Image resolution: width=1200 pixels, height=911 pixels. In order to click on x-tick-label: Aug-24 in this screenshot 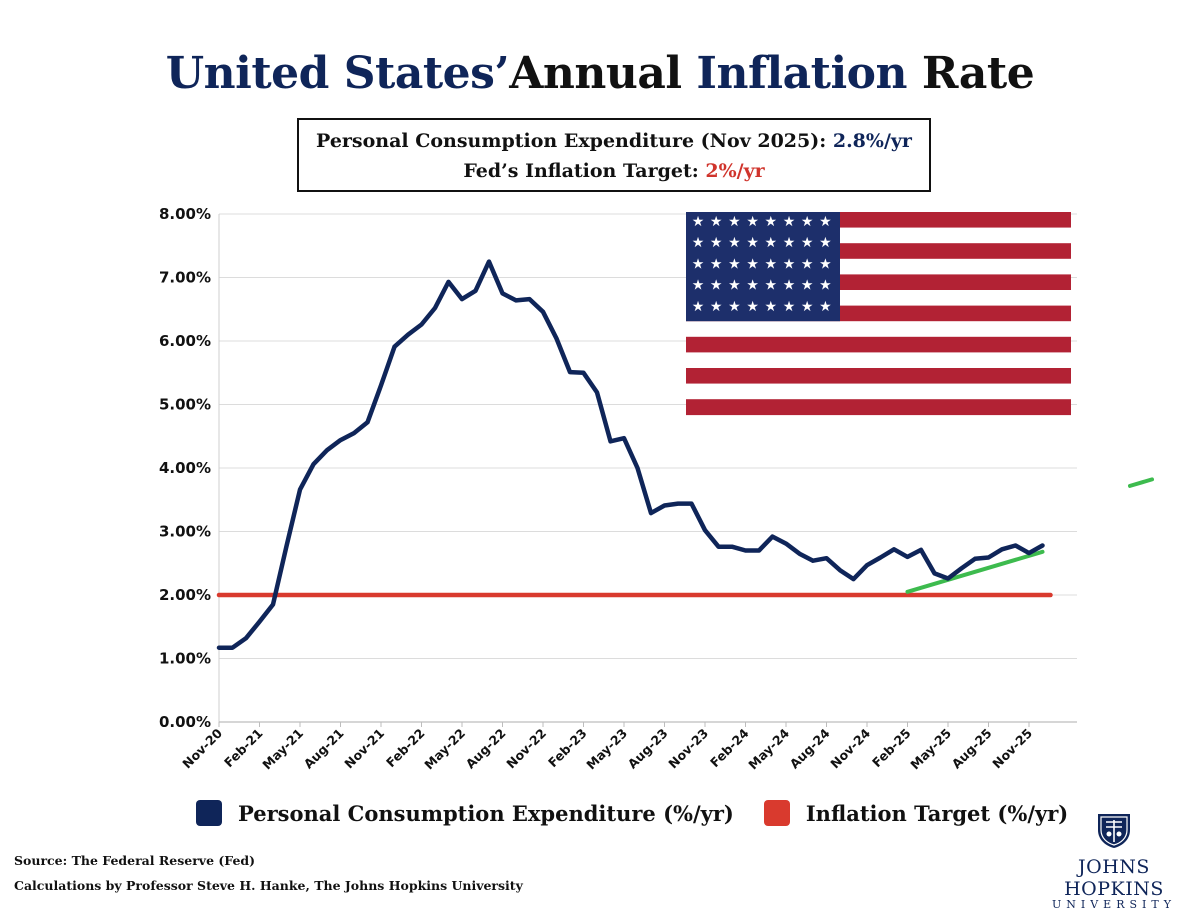, I will do `click(810, 748)`.